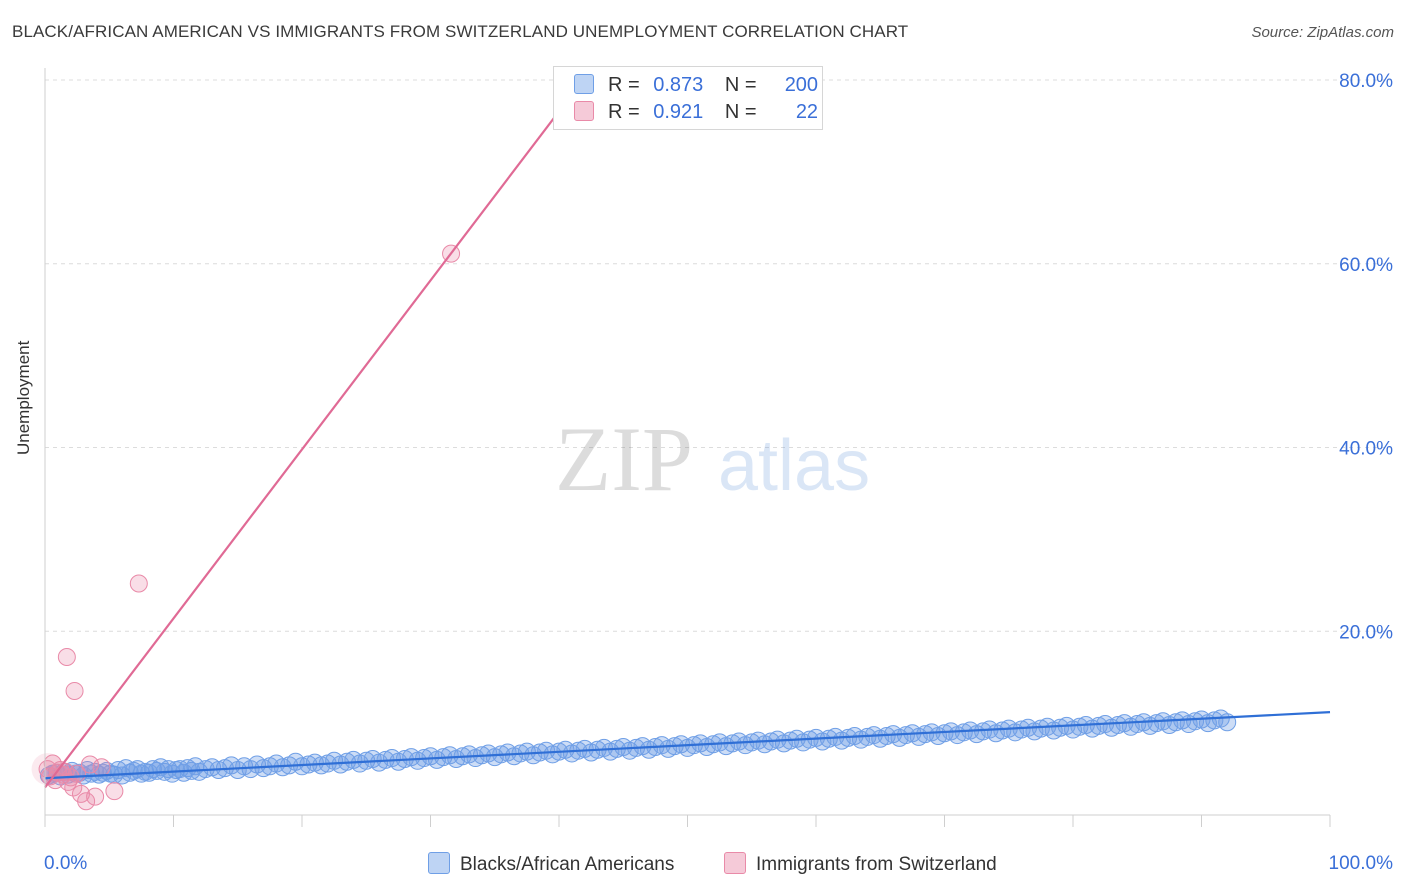  What do you see at coordinates (1366, 265) in the screenshot?
I see `y-tick-label-2: 60.0%` at bounding box center [1366, 265].